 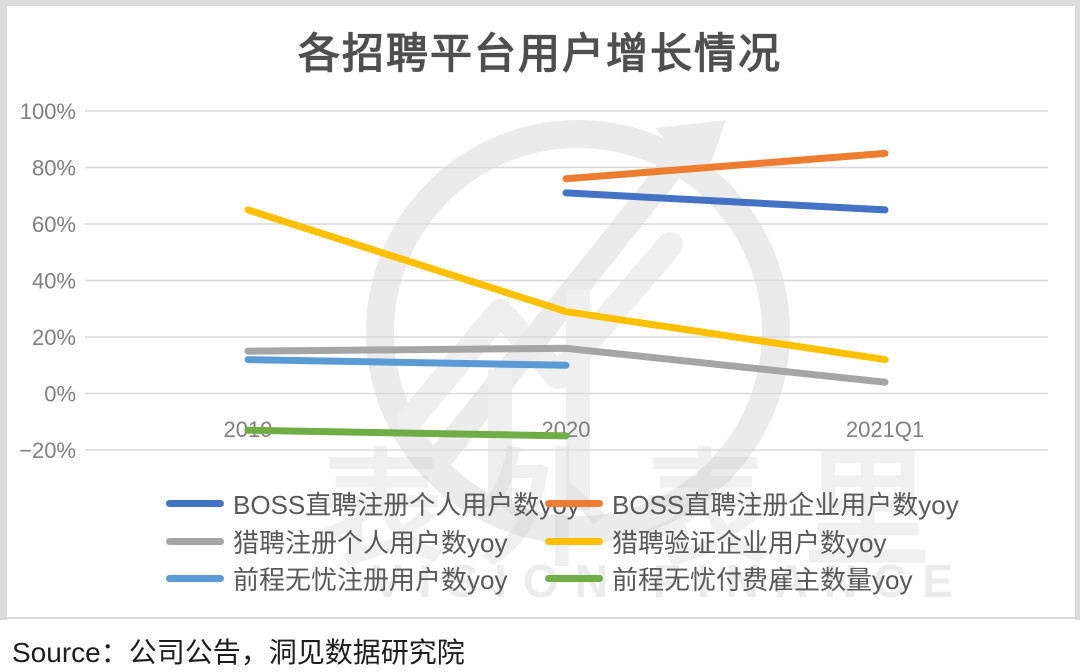 What do you see at coordinates (60, 394) in the screenshot?
I see `y-tick-label: 0%` at bounding box center [60, 394].